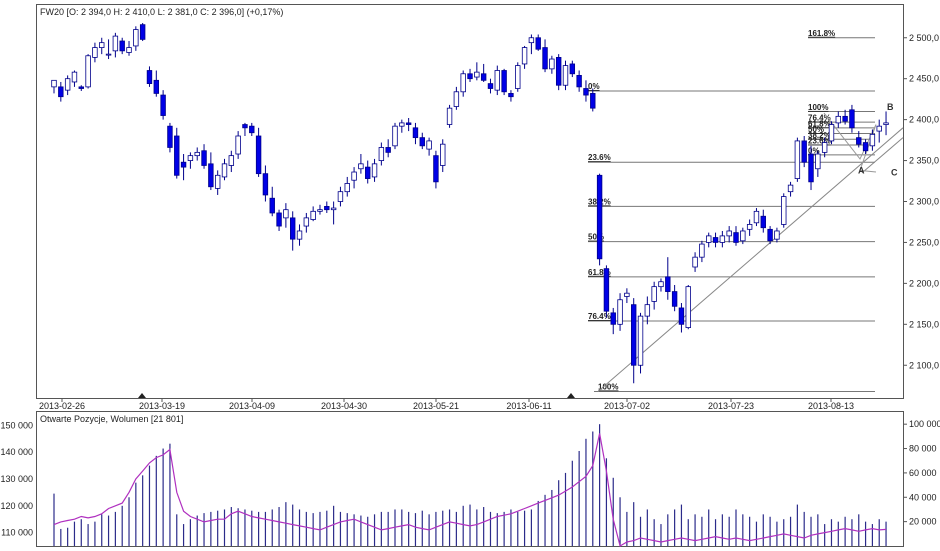 This screenshot has height=551, width=940. I want to click on price-y-tick-label: 2 150,0, so click(924, 324).